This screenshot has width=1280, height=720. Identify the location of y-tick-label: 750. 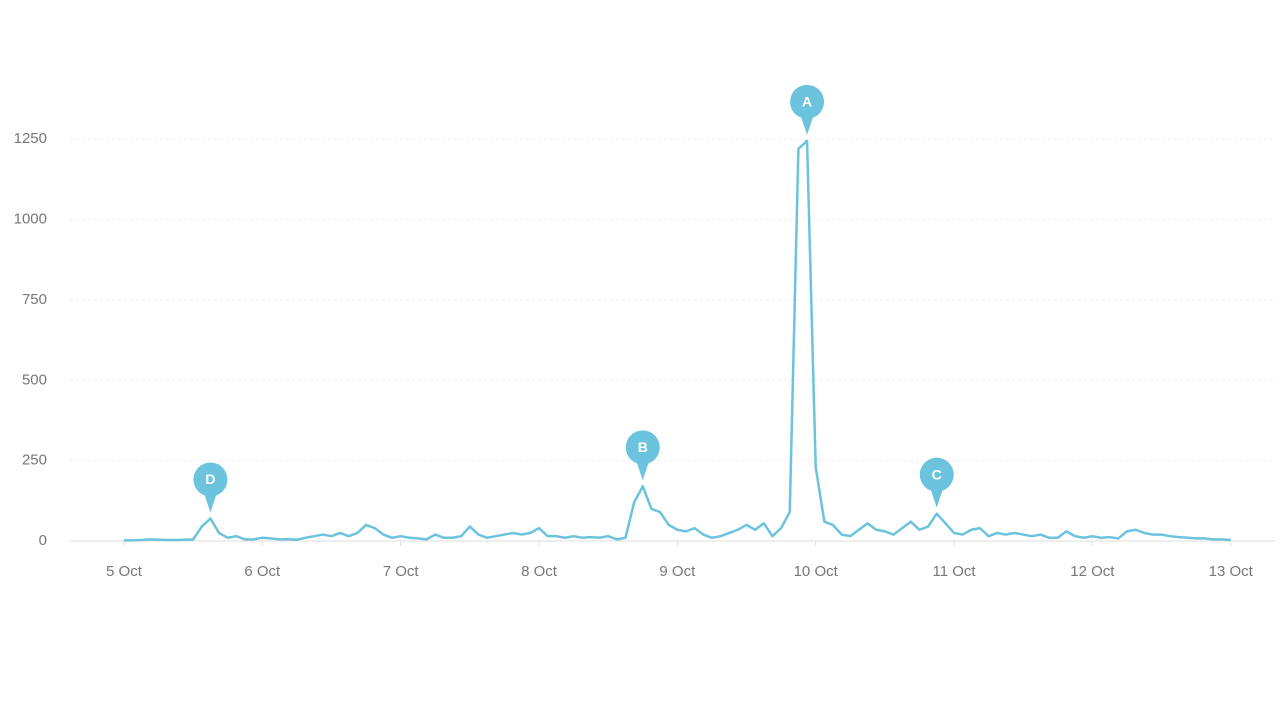
(34, 299).